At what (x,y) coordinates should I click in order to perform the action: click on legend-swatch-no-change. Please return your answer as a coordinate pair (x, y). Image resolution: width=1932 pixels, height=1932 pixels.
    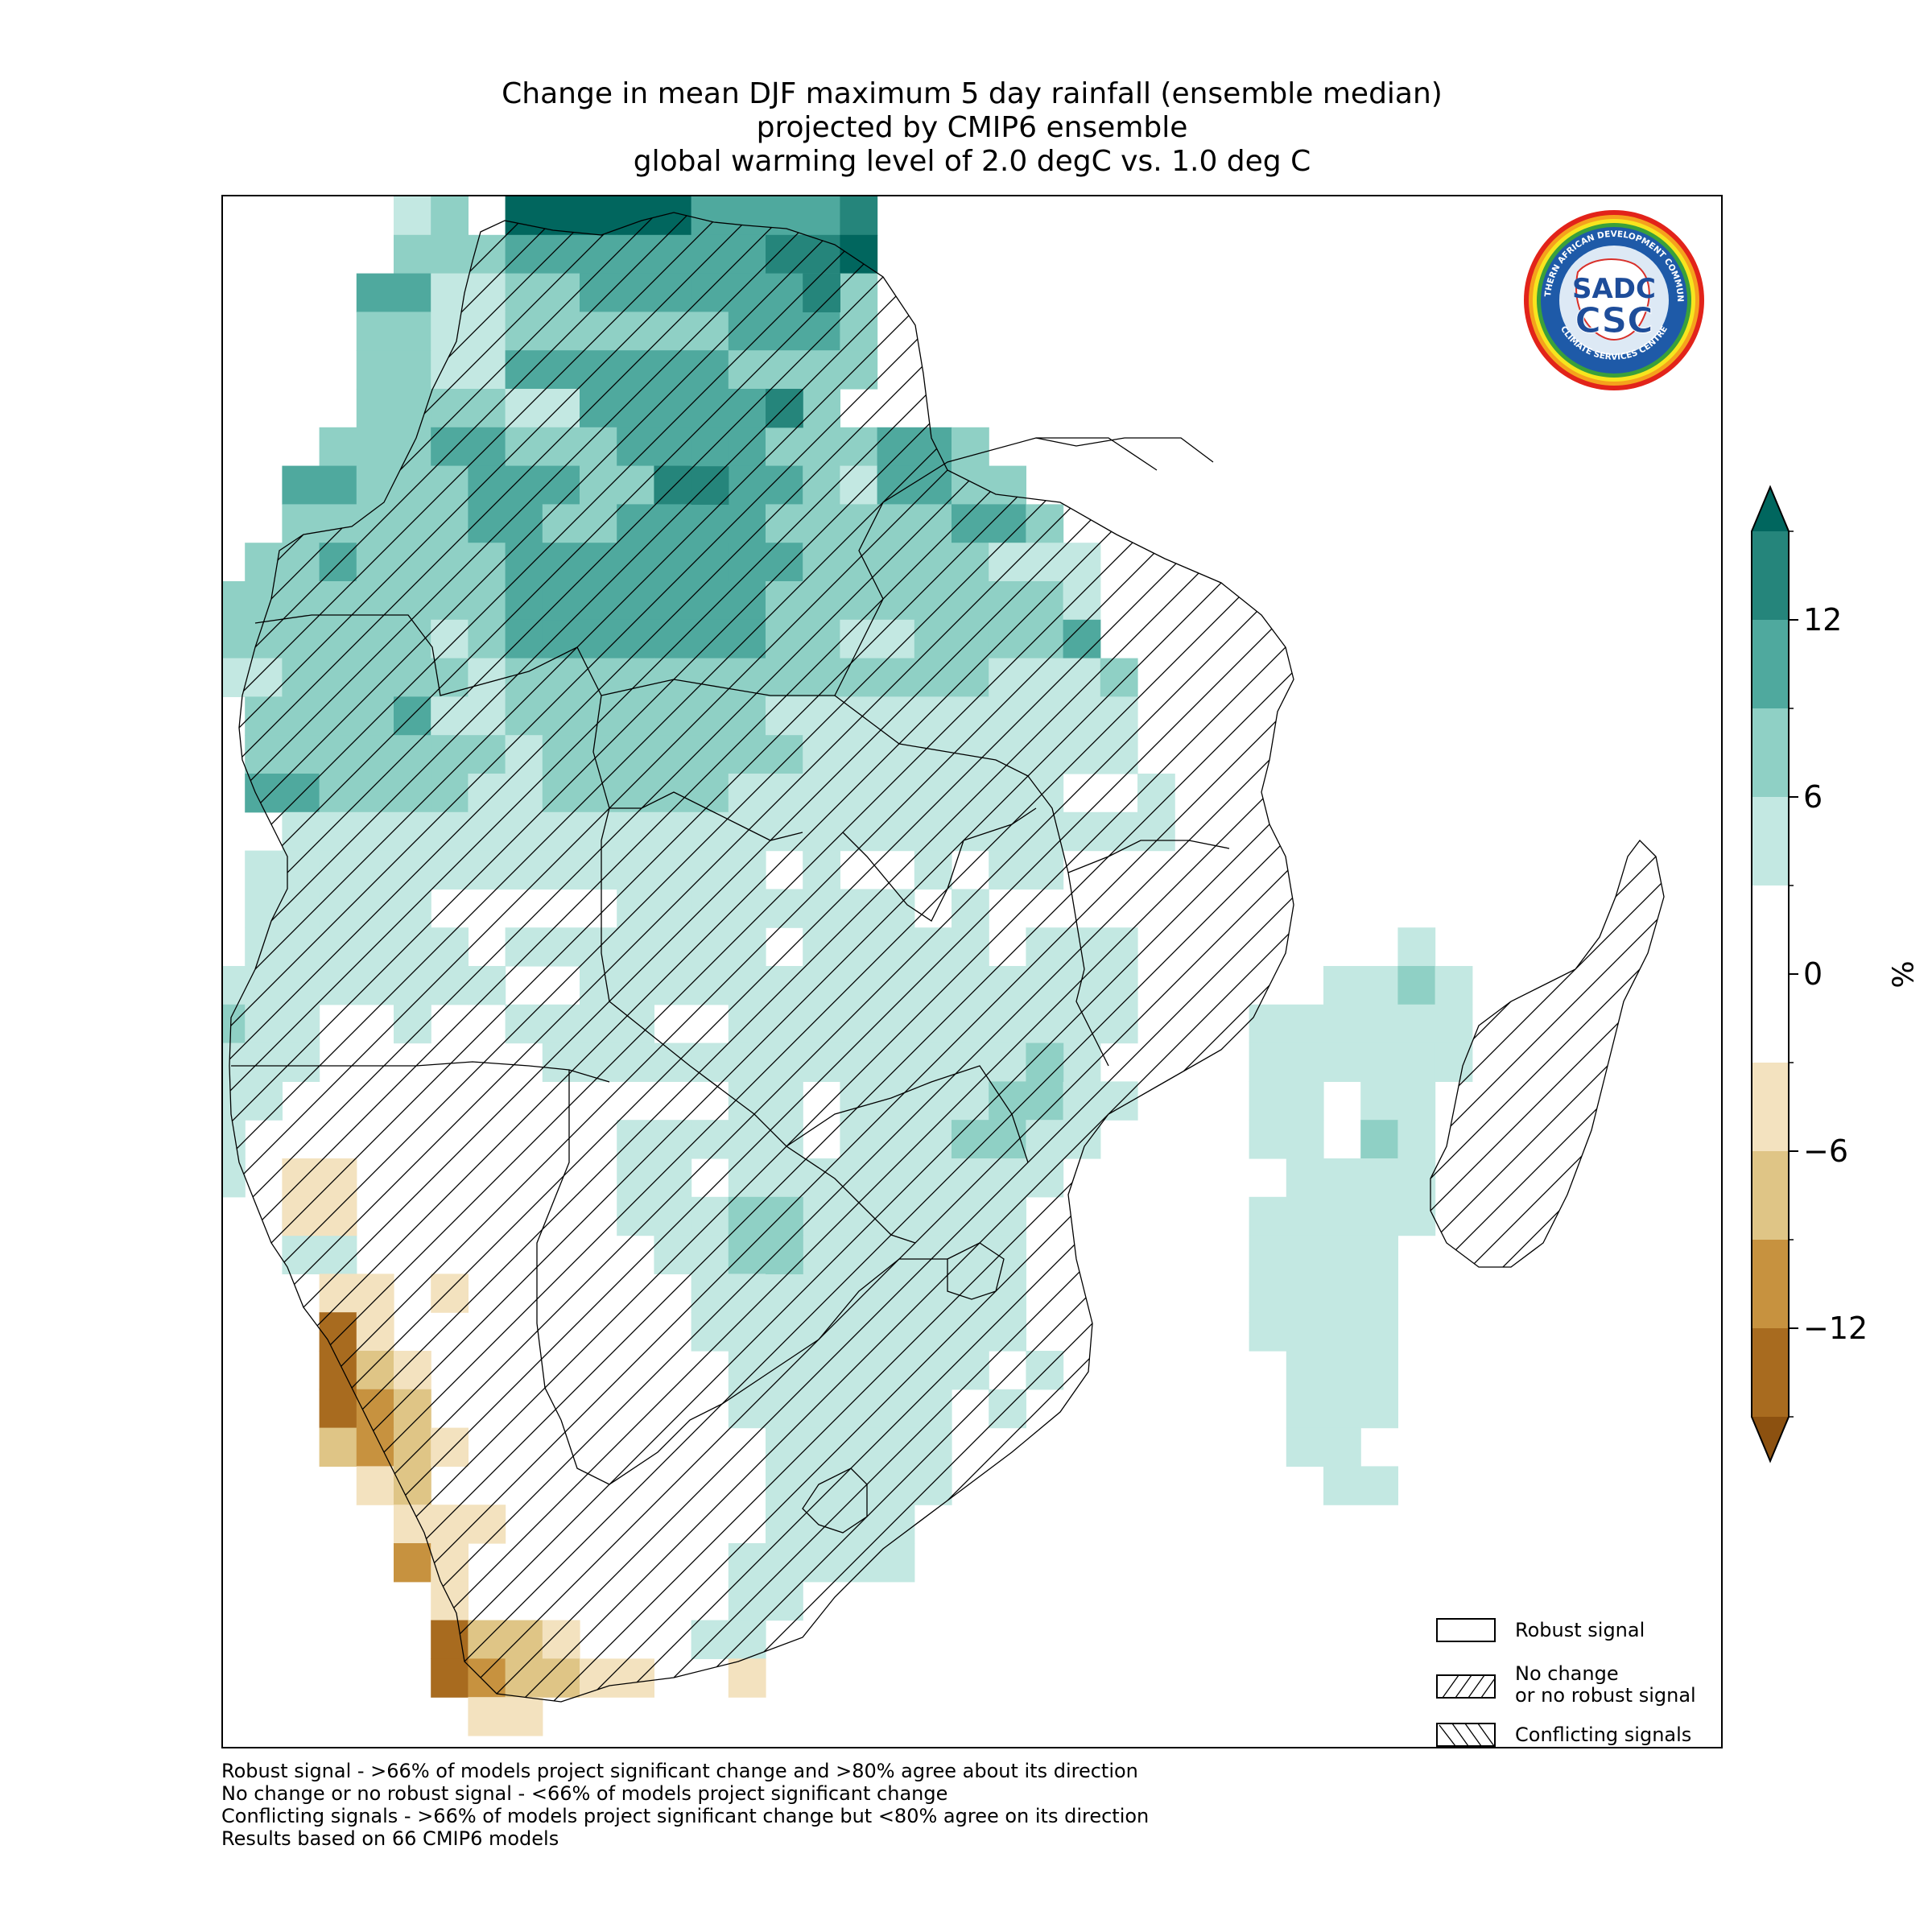
    Looking at the image, I should click on (1466, 1687).